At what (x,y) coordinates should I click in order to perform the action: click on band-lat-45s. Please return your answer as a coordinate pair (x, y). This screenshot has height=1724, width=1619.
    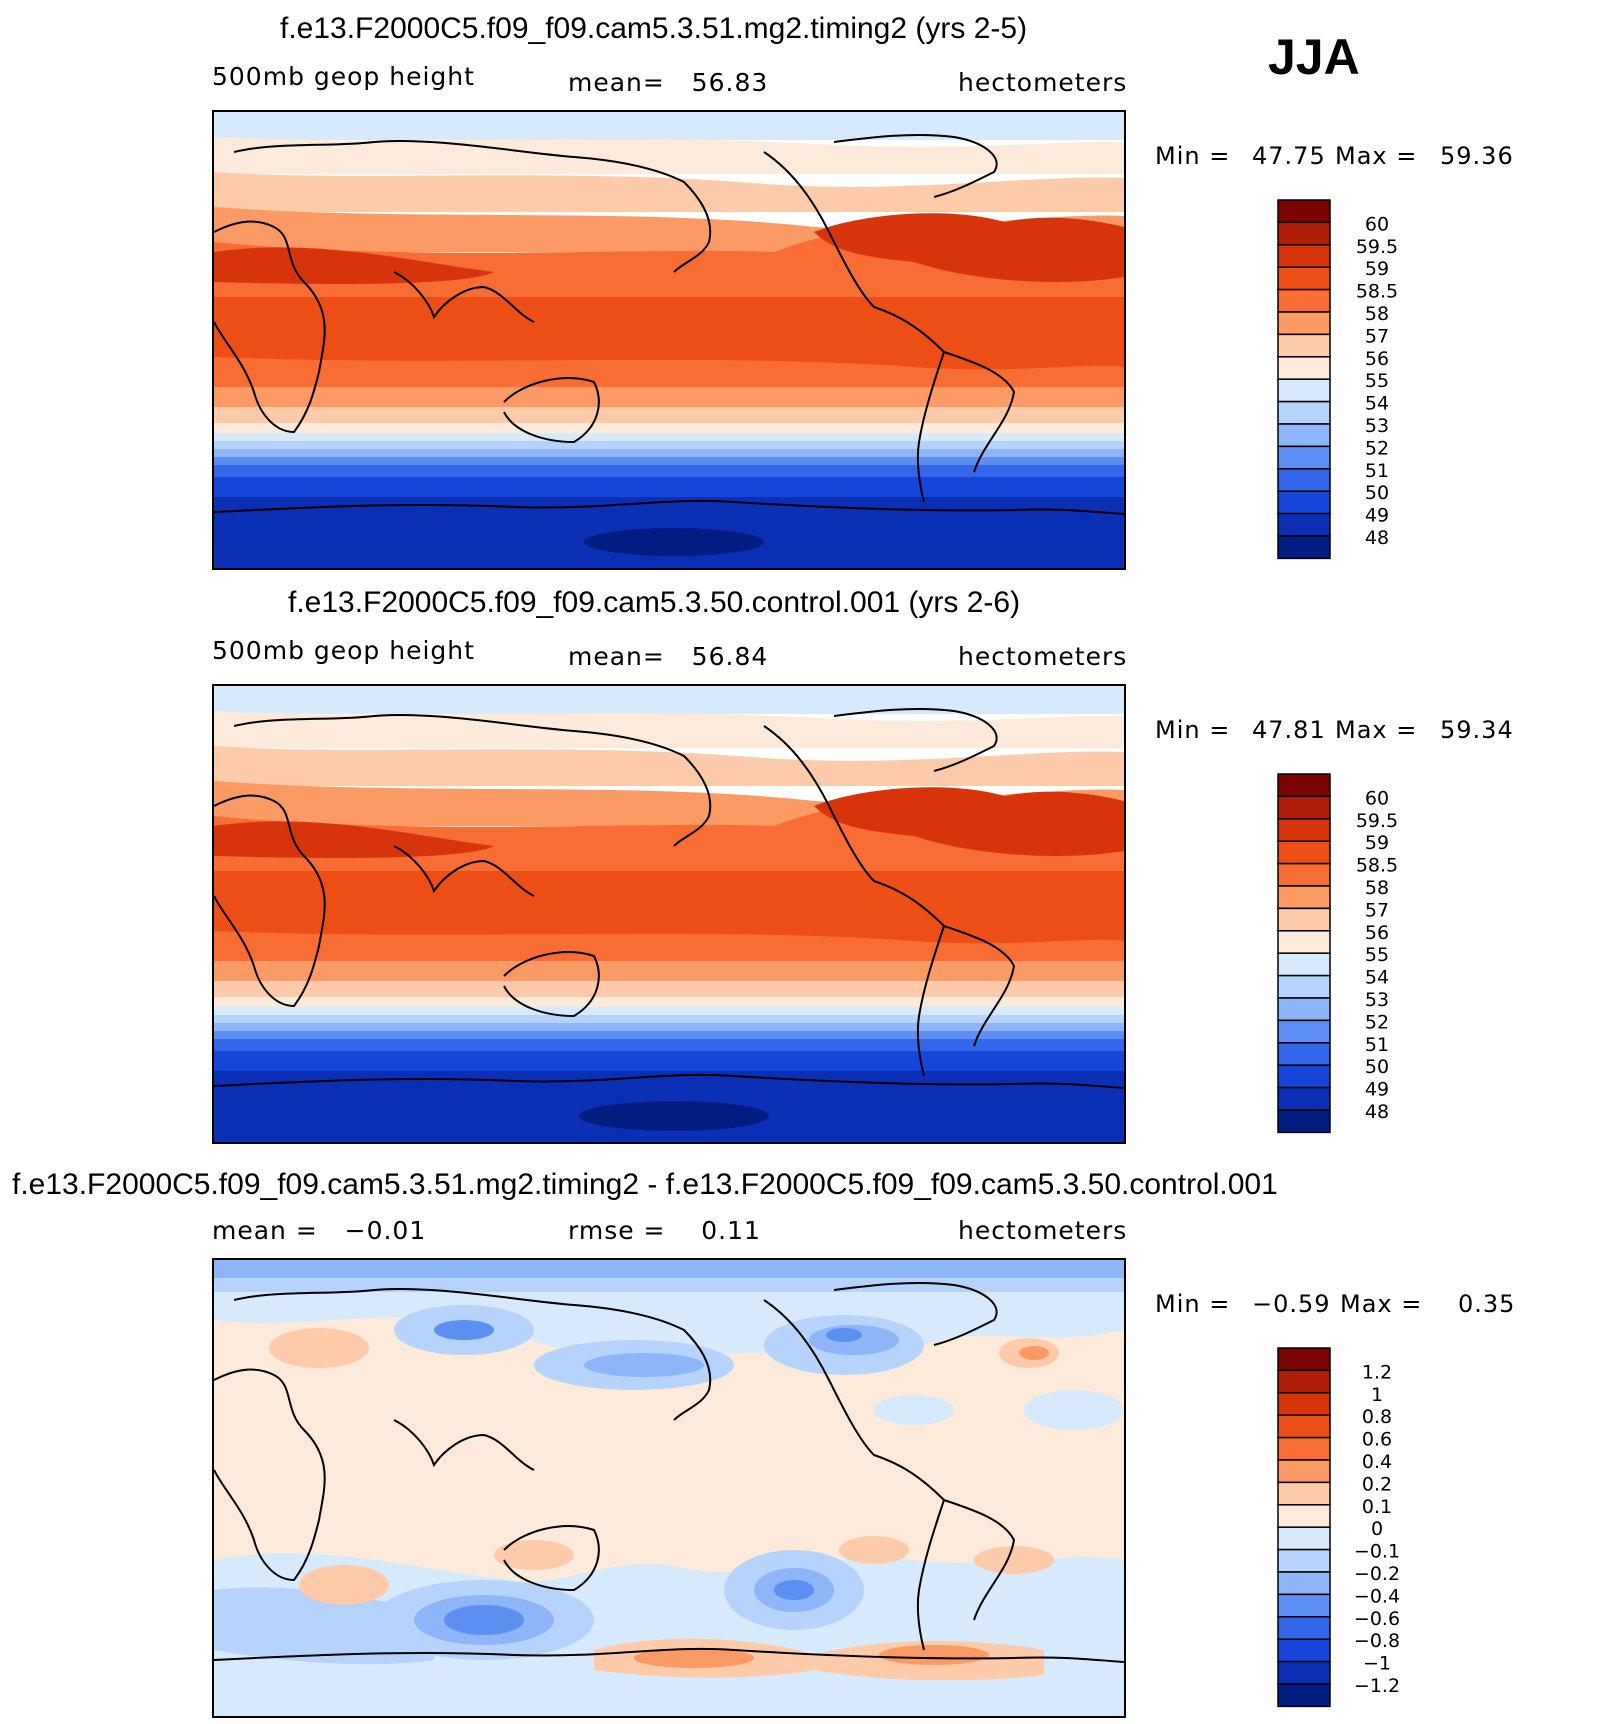
    Looking at the image, I should click on (669, 446).